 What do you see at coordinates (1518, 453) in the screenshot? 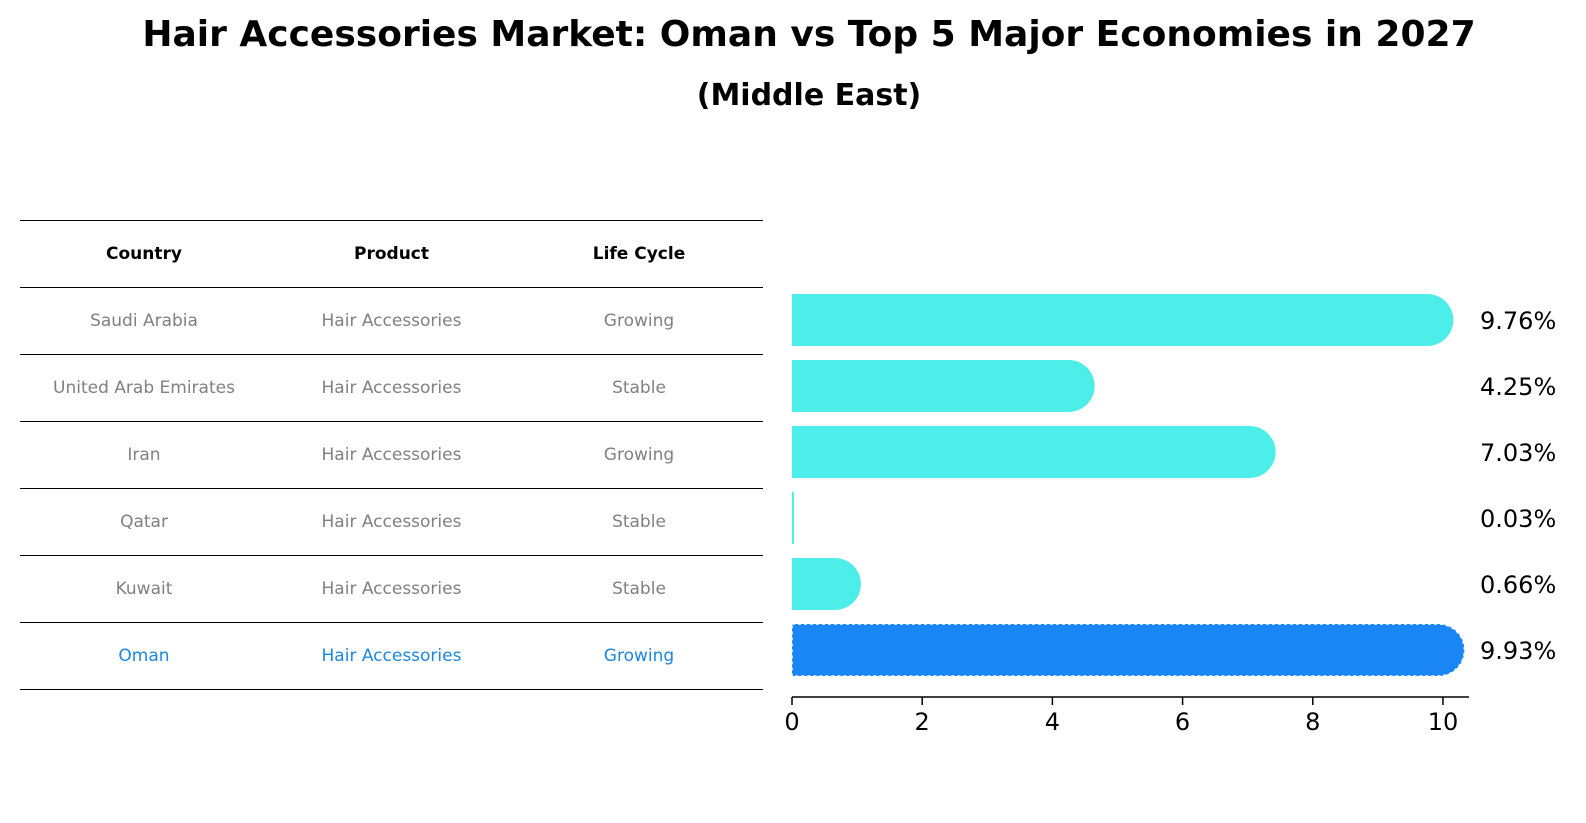
I see `value-label: 7.03%` at bounding box center [1518, 453].